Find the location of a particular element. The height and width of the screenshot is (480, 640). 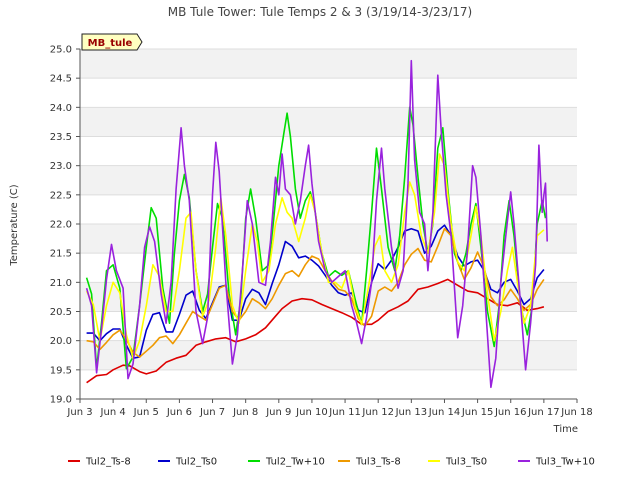

legend-label: Tul2_Ts0 is located at coordinates (196, 462).